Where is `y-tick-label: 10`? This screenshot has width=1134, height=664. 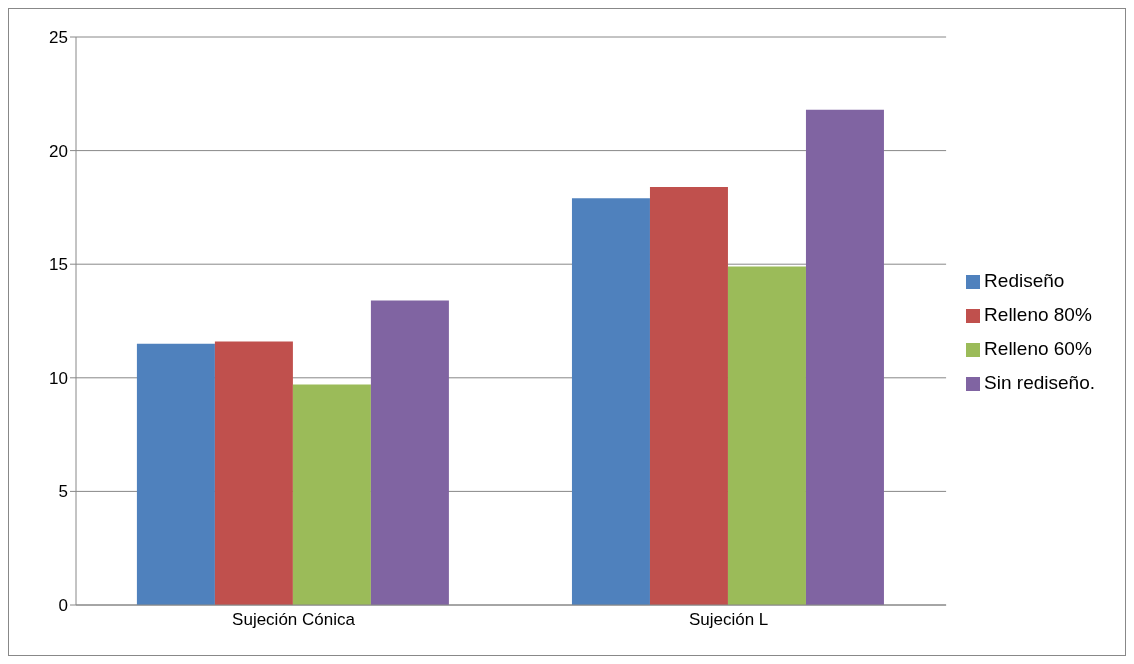
y-tick-label: 10 is located at coordinates (58, 378).